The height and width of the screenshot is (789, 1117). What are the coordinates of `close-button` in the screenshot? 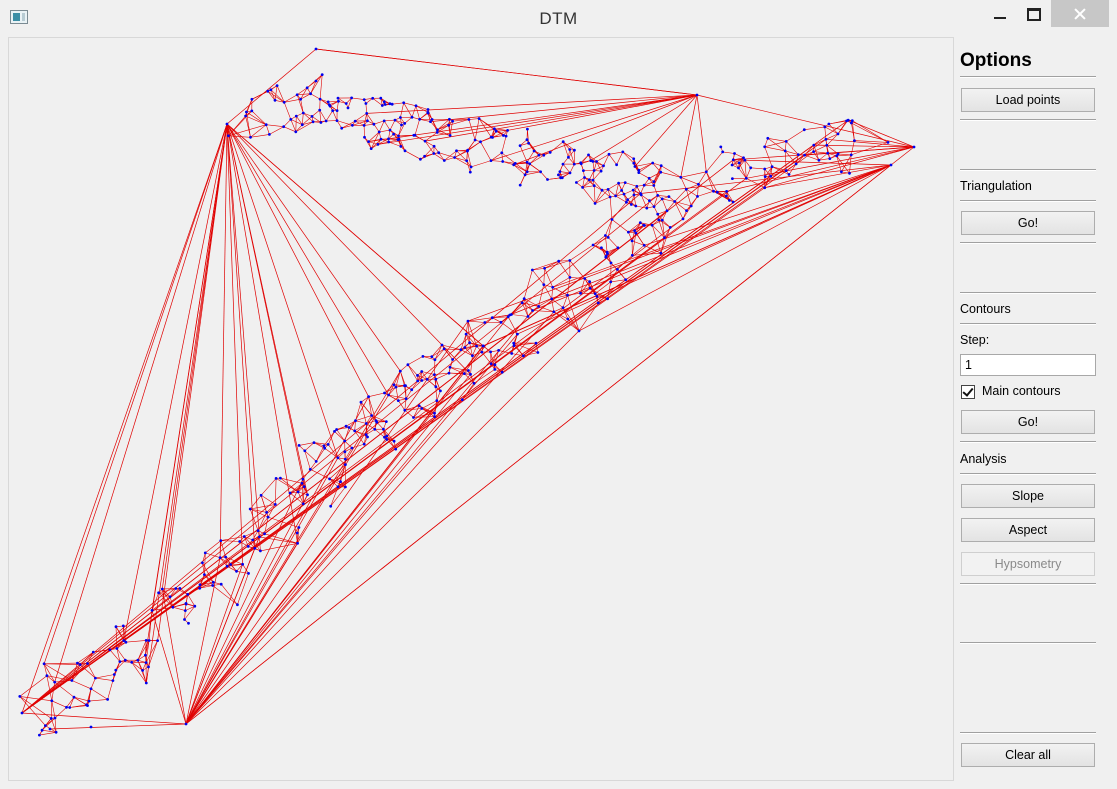 It's located at (1080, 13).